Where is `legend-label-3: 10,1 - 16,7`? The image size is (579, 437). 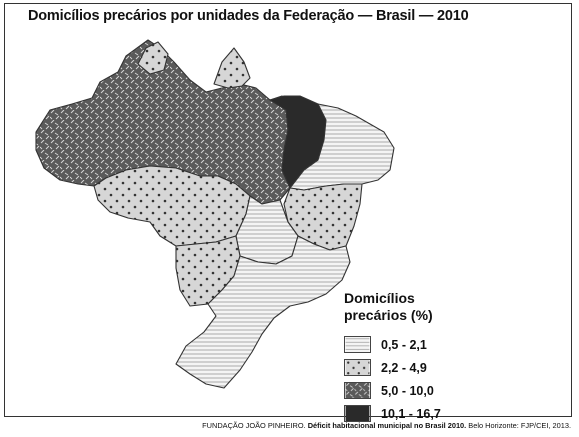 legend-label-3: 10,1 - 16,7 is located at coordinates (411, 413).